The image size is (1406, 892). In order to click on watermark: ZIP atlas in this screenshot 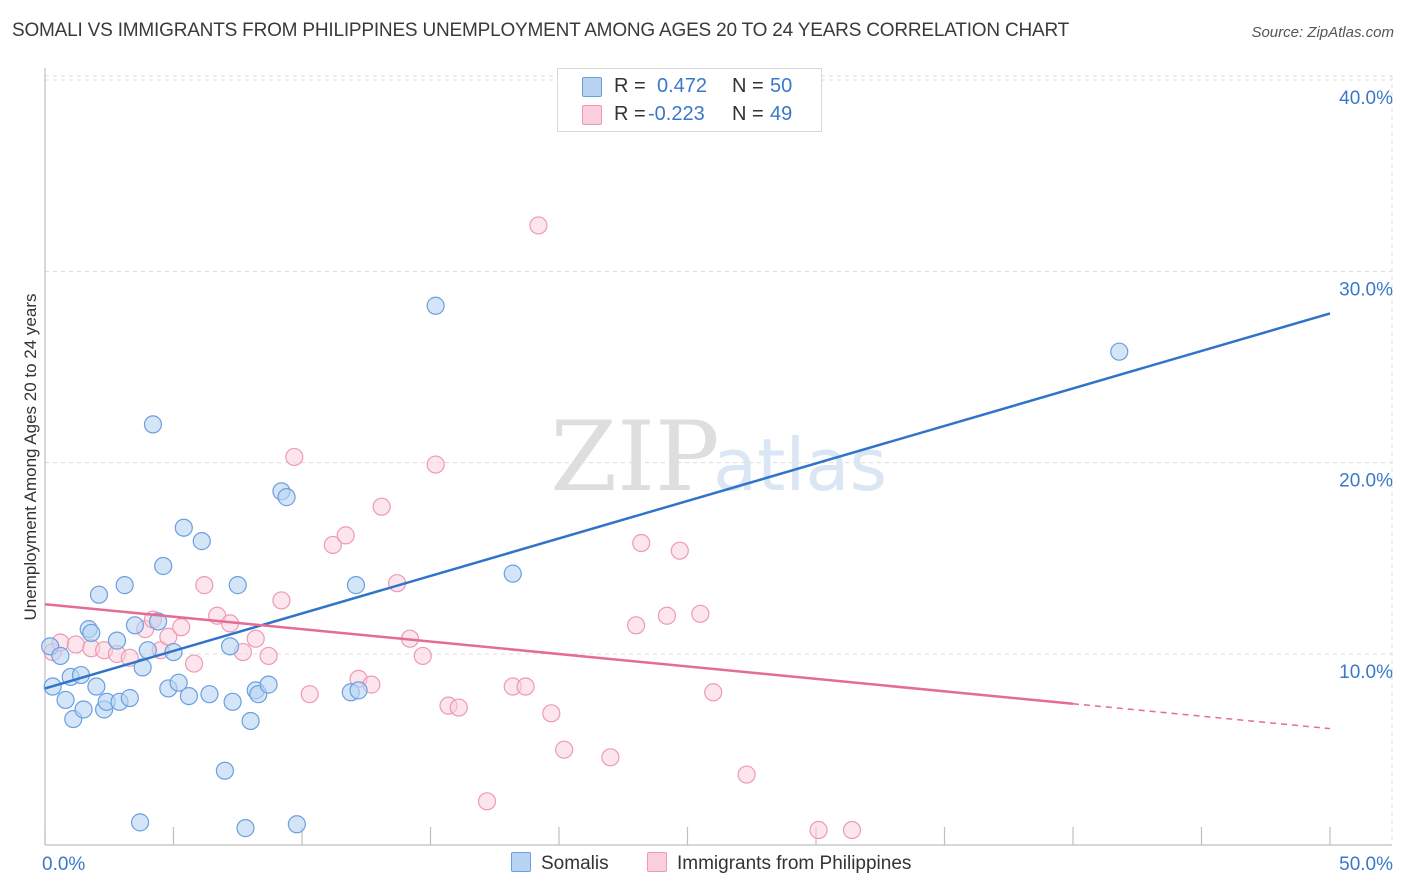, I will do `click(718, 457)`.